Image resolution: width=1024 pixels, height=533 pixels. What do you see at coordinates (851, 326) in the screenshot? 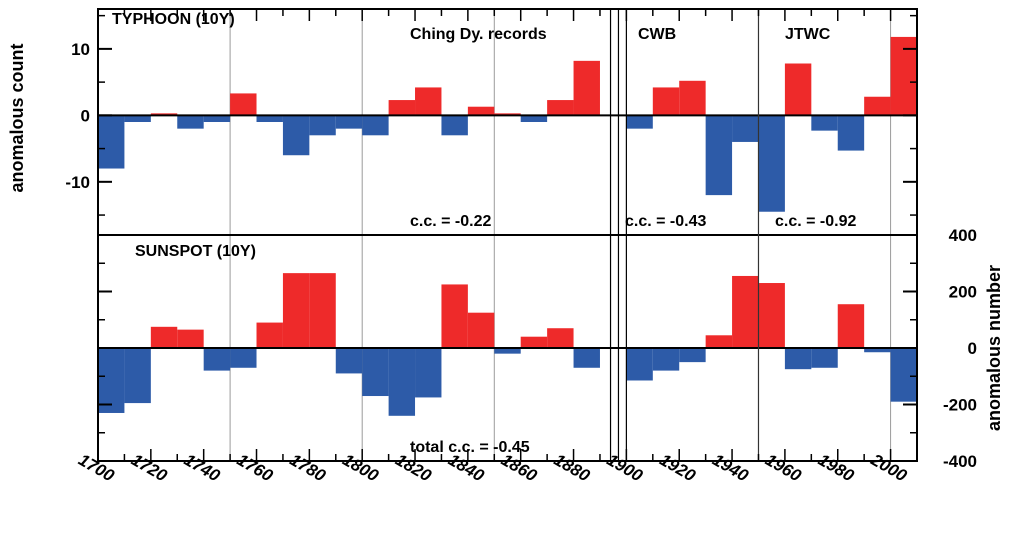
I see `sunspot-bar-1980` at bounding box center [851, 326].